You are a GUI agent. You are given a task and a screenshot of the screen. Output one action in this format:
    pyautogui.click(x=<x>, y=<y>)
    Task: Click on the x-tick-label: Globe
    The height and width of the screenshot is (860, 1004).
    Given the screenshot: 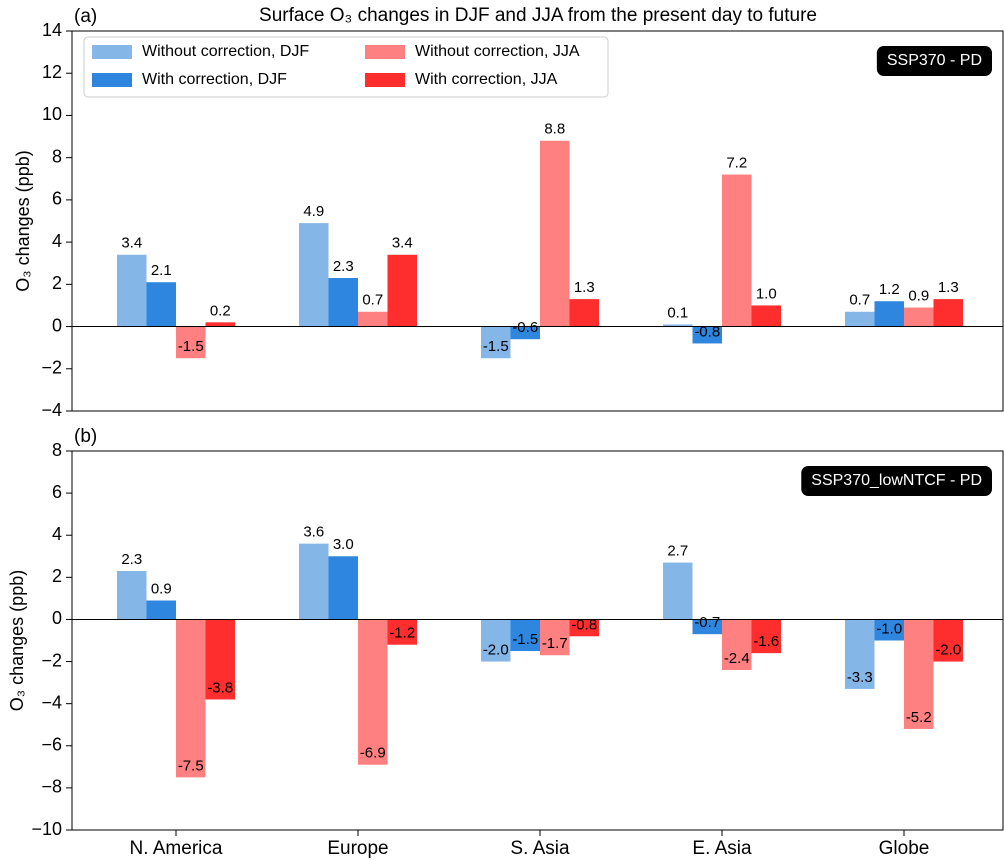 What is the action you would take?
    pyautogui.click(x=904, y=848)
    